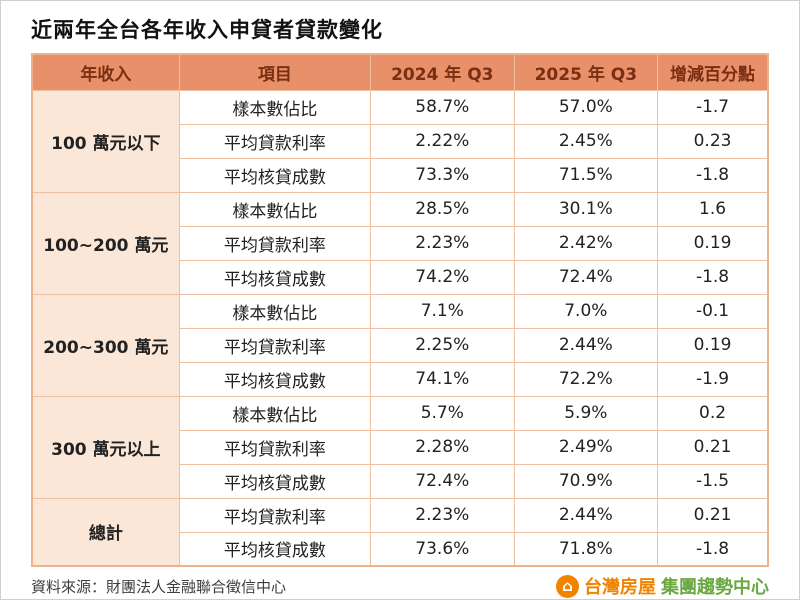 Image resolution: width=800 pixels, height=600 pixels. I want to click on col-header-income: 年收入, so click(105, 72).